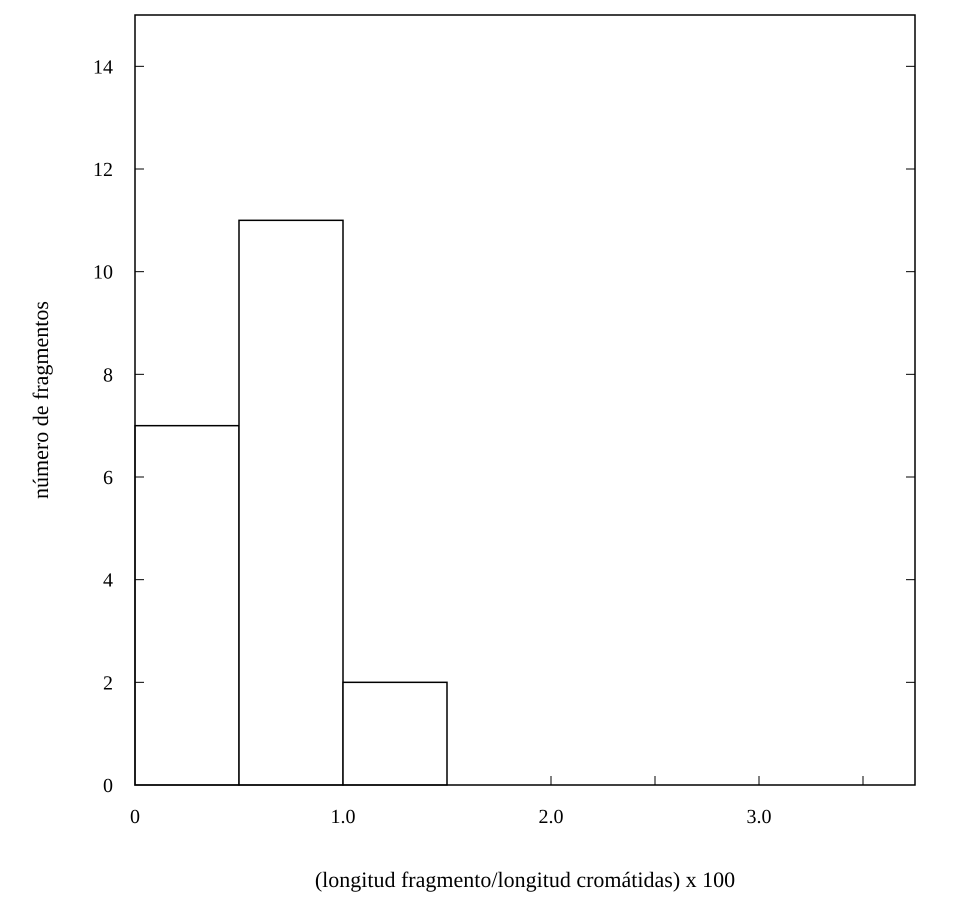 The image size is (959, 907). What do you see at coordinates (551, 817) in the screenshot?
I see `x-tick-label: 2.0` at bounding box center [551, 817].